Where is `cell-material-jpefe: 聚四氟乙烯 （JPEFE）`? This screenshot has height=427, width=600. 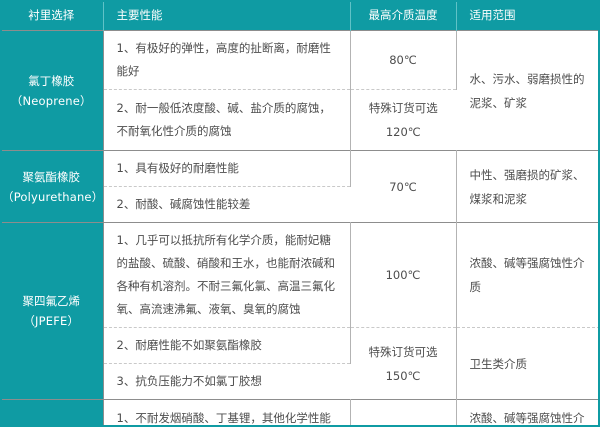 cell-material-jpefe: 聚四氟乙烯 （JPEFE） is located at coordinates (52, 311).